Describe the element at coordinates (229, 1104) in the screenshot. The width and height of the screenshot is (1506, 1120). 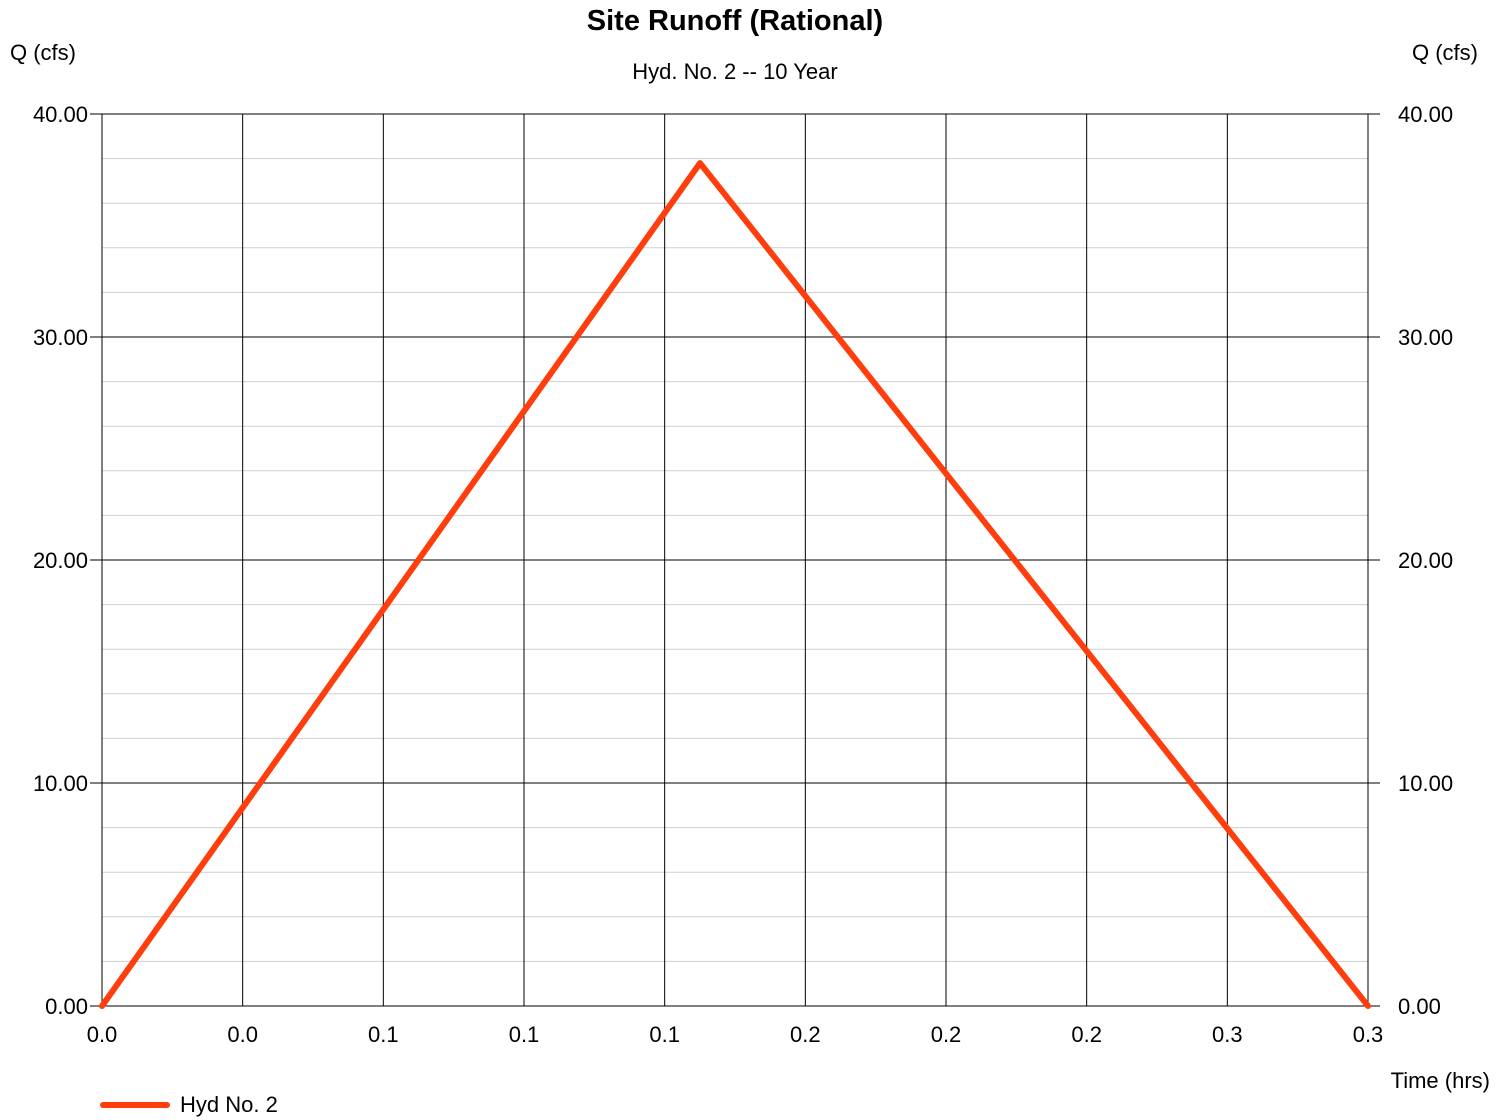
I see `legend-label: Hyd No. 2` at that location.